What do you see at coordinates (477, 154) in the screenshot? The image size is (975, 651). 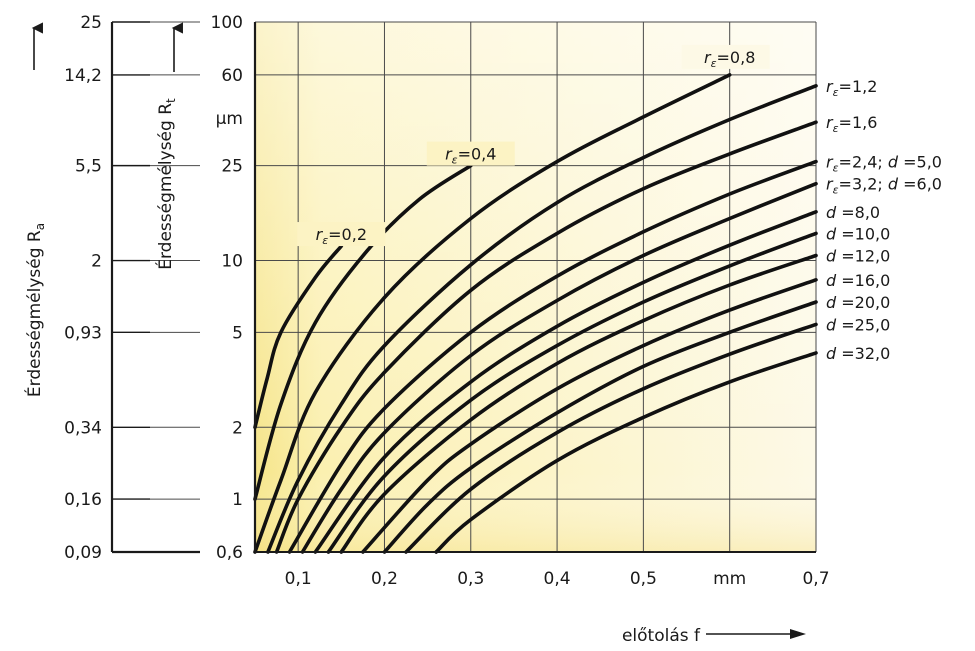 I see `curve-label-r-value: =0,4` at bounding box center [477, 154].